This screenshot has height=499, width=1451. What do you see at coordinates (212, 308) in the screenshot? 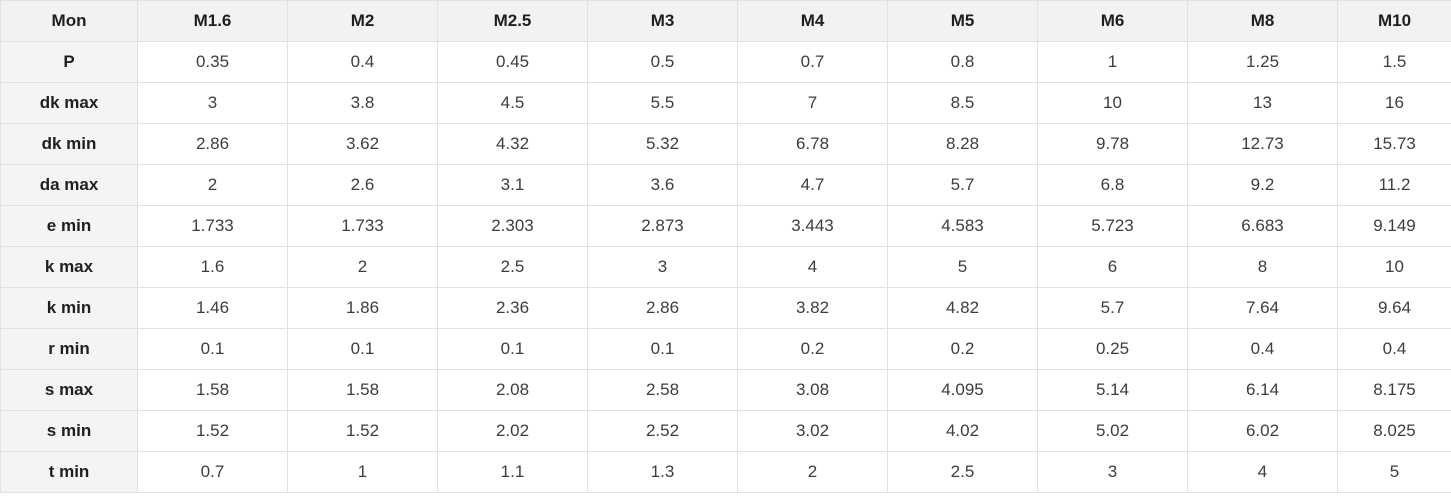
I see `value-cell: 1.46` at bounding box center [212, 308].